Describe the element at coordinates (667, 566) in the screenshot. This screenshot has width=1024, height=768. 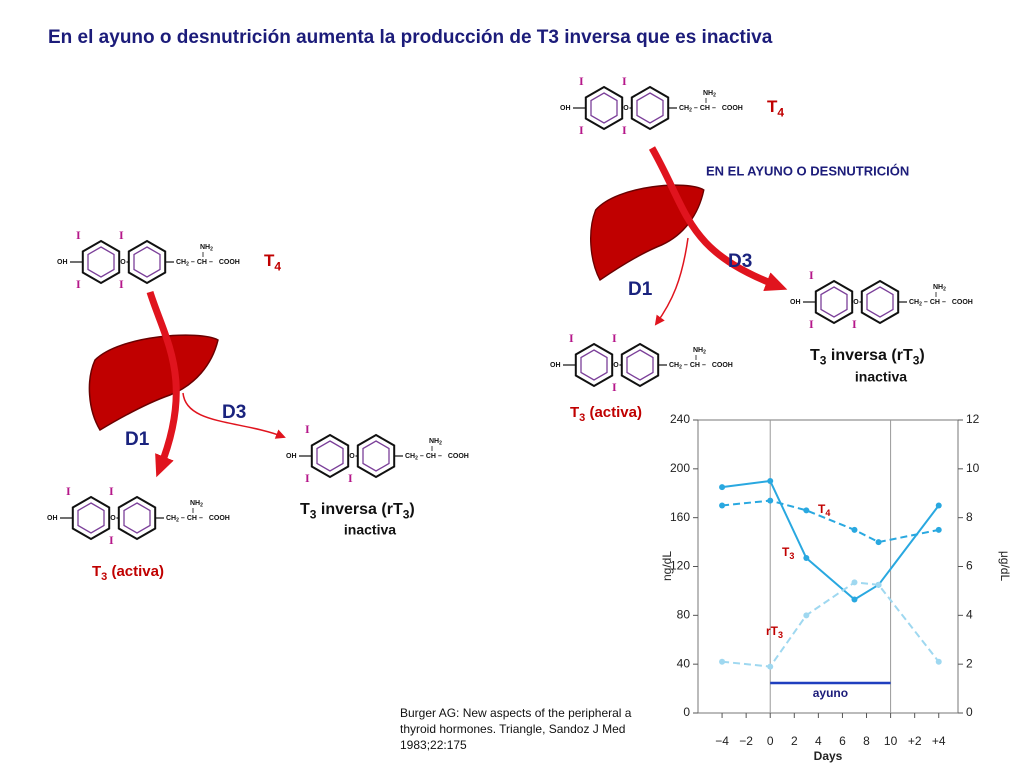
I see `y-axis-label: ng/dL` at that location.